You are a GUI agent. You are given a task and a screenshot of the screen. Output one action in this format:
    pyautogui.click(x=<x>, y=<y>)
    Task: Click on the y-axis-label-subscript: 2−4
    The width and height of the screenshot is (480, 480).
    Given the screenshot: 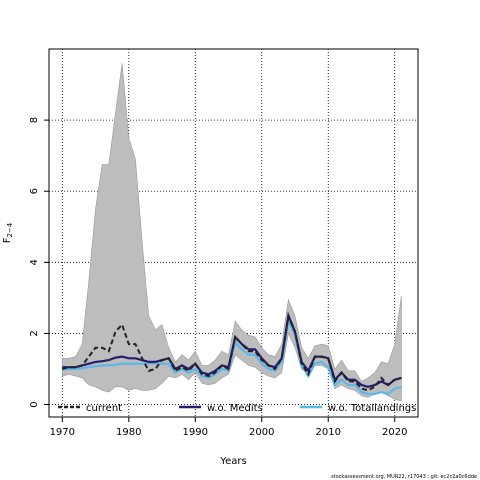 What is the action you would take?
    pyautogui.click(x=10, y=229)
    